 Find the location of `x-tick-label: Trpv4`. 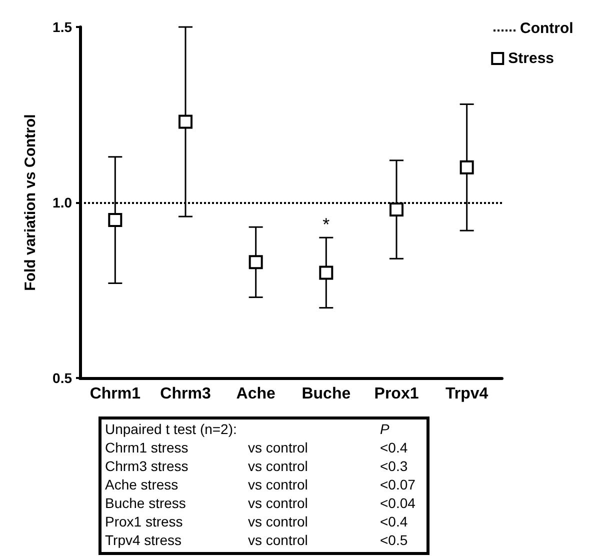

x-tick-label: Trpv4 is located at coordinates (466, 394).